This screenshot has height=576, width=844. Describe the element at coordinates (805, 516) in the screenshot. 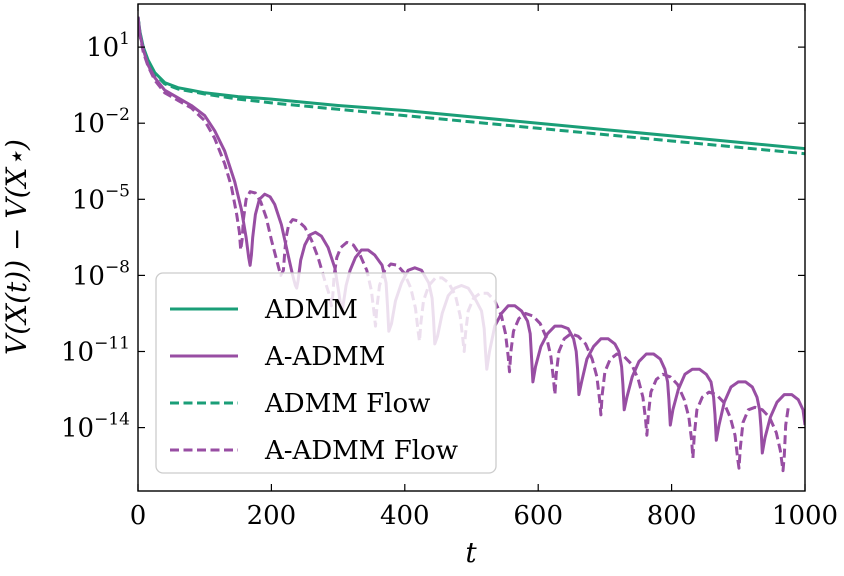

I see `x-tick-label: 1000` at that location.